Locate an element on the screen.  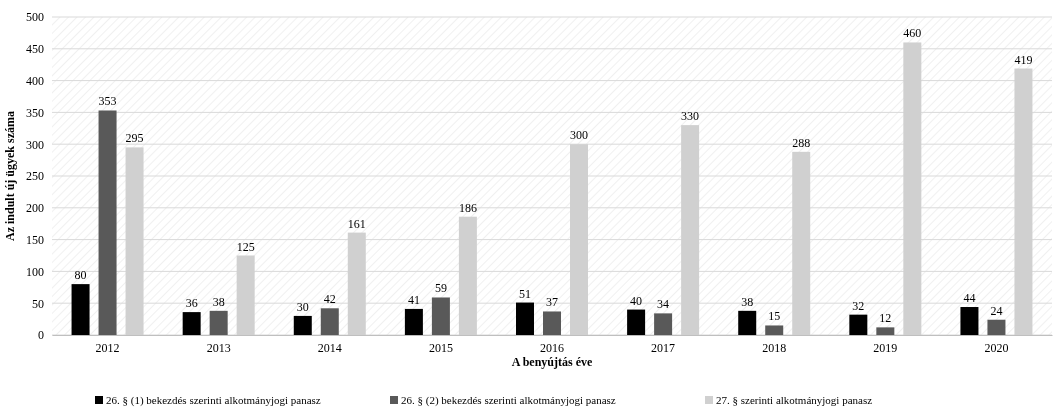
y-tick-label: 150 is located at coordinates (35, 239).